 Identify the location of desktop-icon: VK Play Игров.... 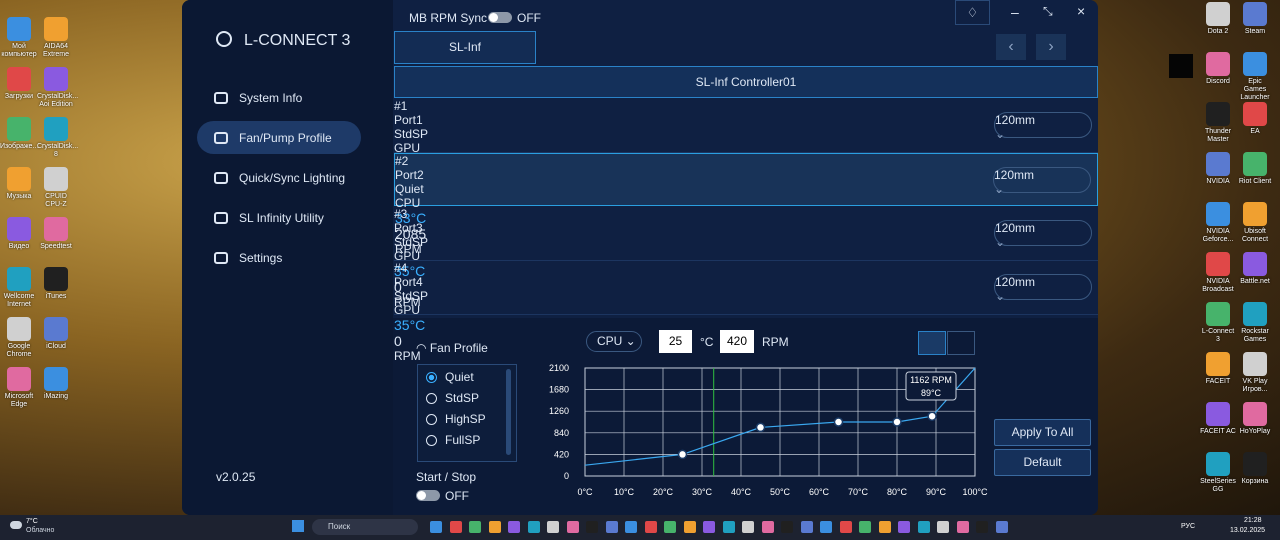
(1255, 373).